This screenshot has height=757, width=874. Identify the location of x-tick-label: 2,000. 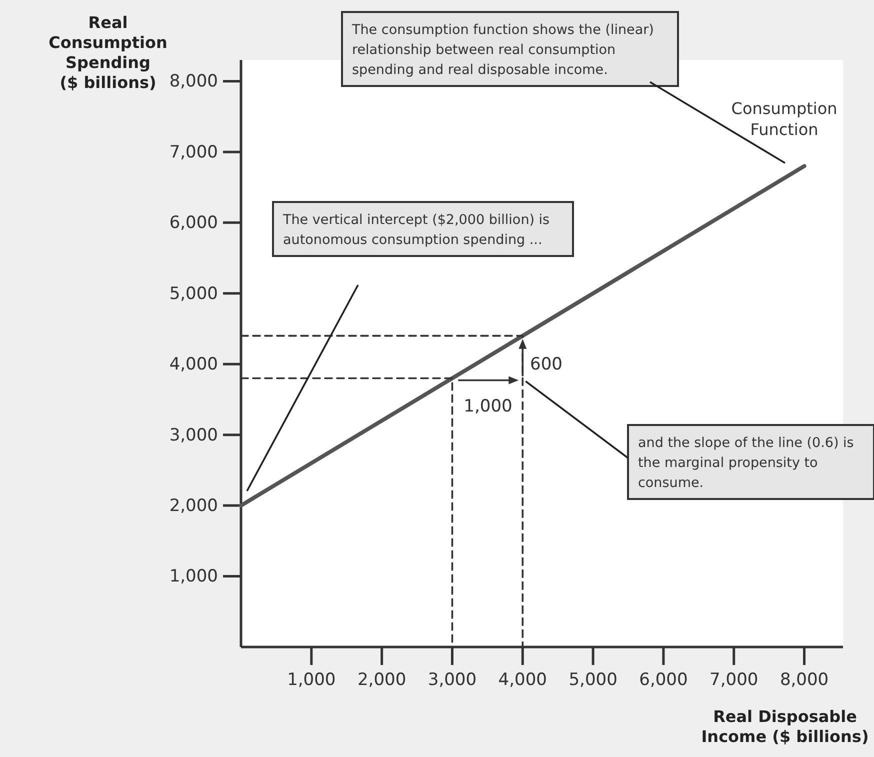
(381, 680).